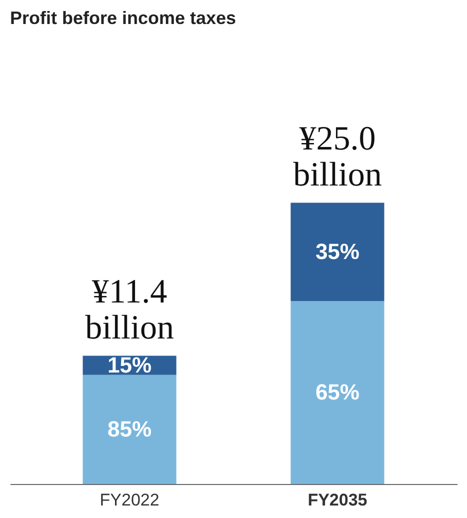 The width and height of the screenshot is (467, 518). Describe the element at coordinates (129, 310) in the screenshot. I see `annotation: ¥11.4 billion` at that location.